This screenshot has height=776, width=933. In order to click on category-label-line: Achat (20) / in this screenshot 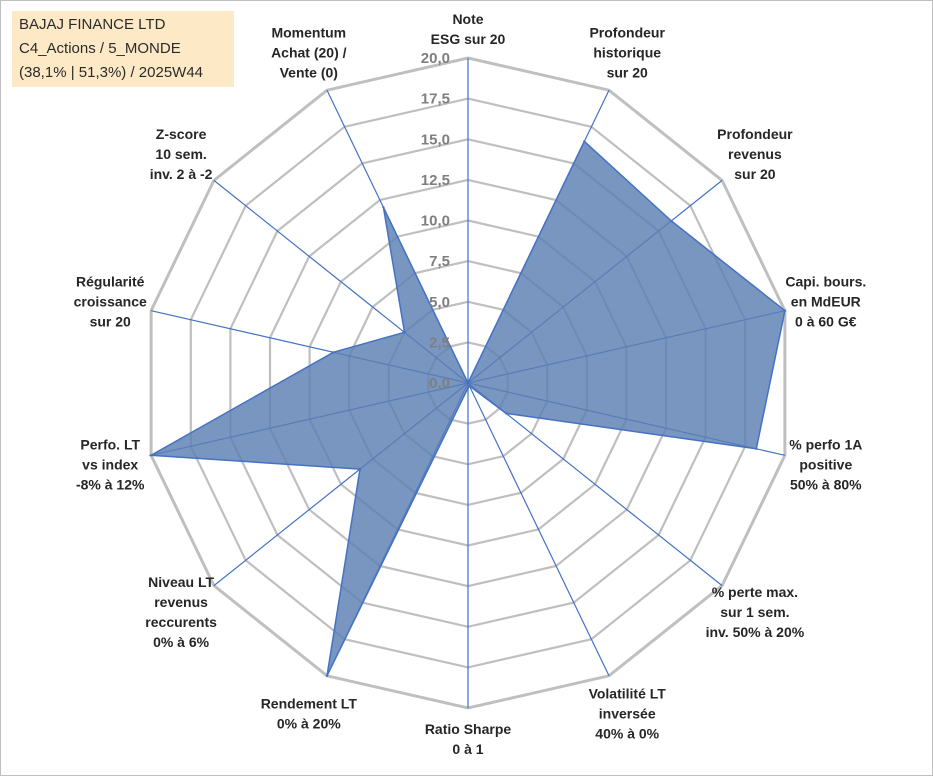, I will do `click(309, 52)`.